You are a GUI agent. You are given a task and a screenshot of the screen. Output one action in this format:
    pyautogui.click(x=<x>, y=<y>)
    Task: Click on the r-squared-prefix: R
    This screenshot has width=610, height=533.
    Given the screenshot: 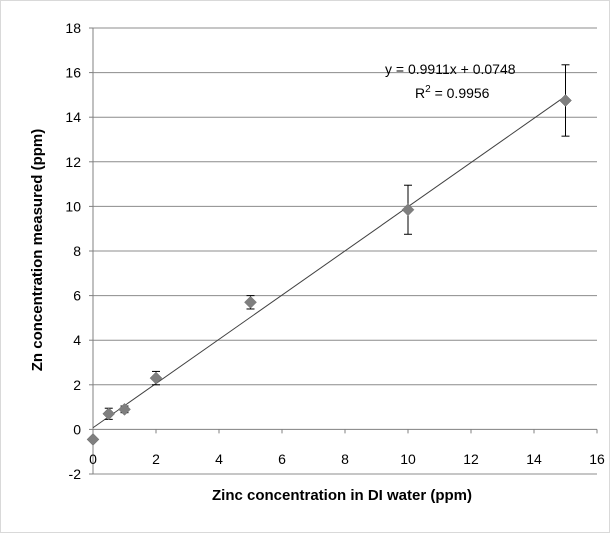 What is the action you would take?
    pyautogui.click(x=420, y=93)
    